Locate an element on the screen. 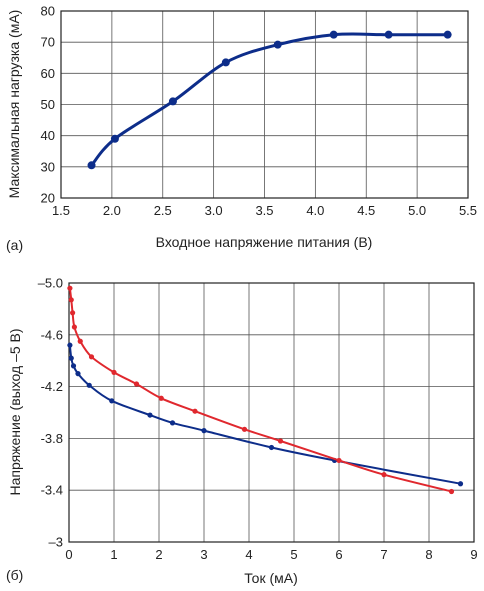 Image resolution: width=484 pixels, height=591 pixels. chart-a-xtick-label: 5.0 is located at coordinates (417, 210).